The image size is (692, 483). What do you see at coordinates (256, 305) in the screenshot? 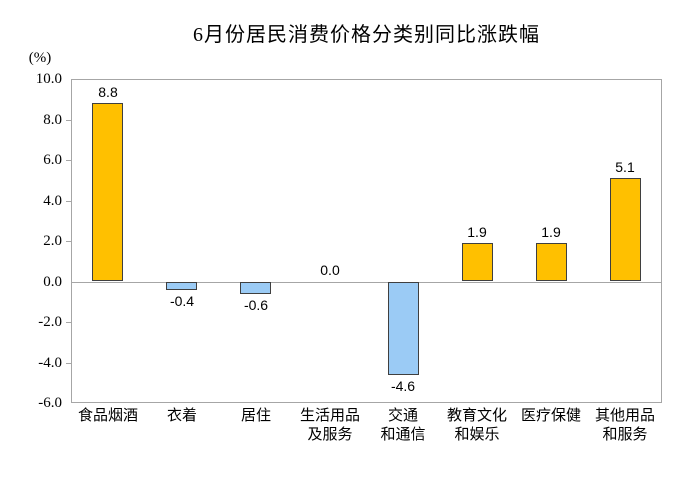
I see `bar-value-label: -0.6` at bounding box center [256, 305].